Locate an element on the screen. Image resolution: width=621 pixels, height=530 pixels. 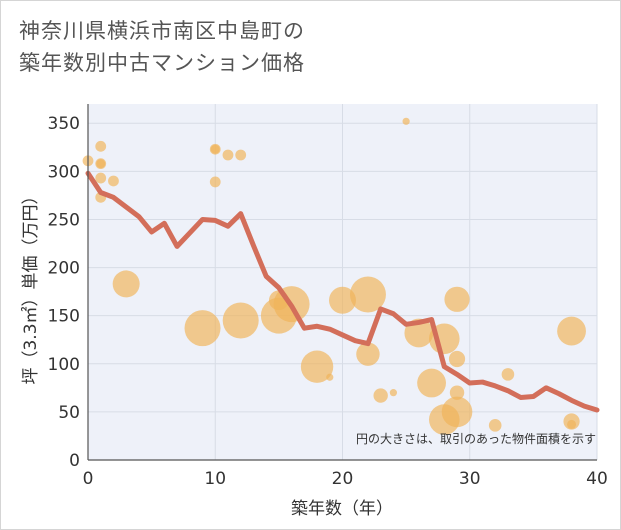
size-note: 円の大きさは、取引のあった物件面積を示す is located at coordinates (476, 438).